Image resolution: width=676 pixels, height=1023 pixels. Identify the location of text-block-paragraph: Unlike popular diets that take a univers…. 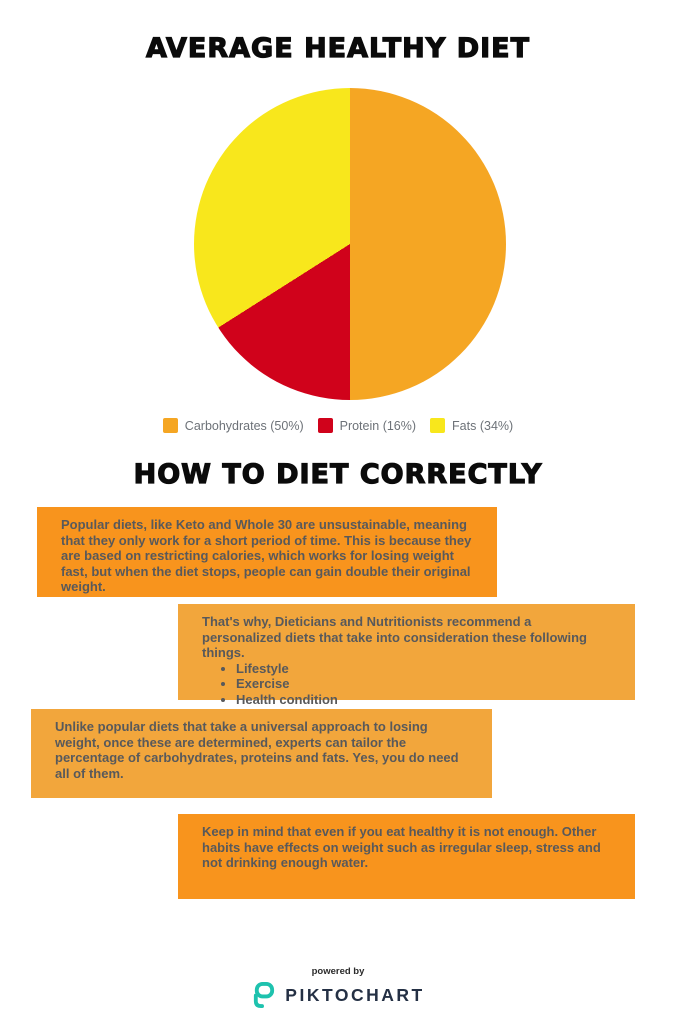
(257, 750).